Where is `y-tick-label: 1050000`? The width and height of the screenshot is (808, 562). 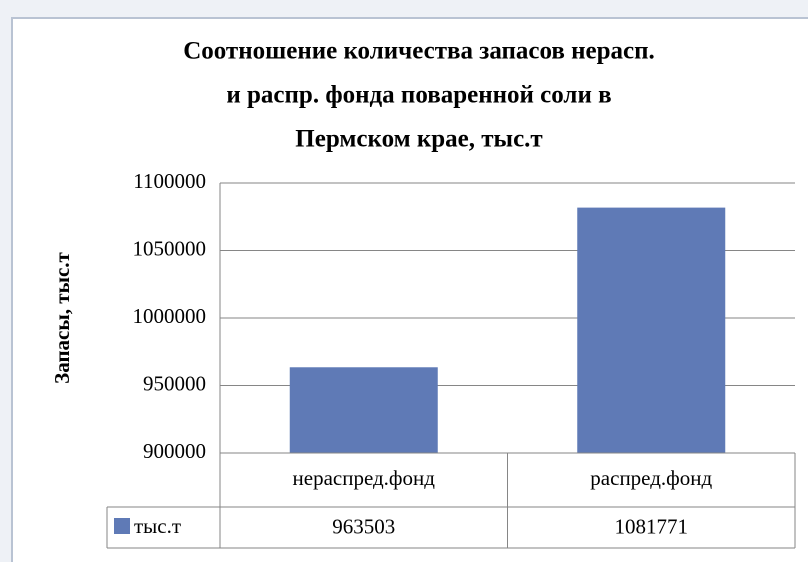
y-tick-label: 1050000 is located at coordinates (170, 248).